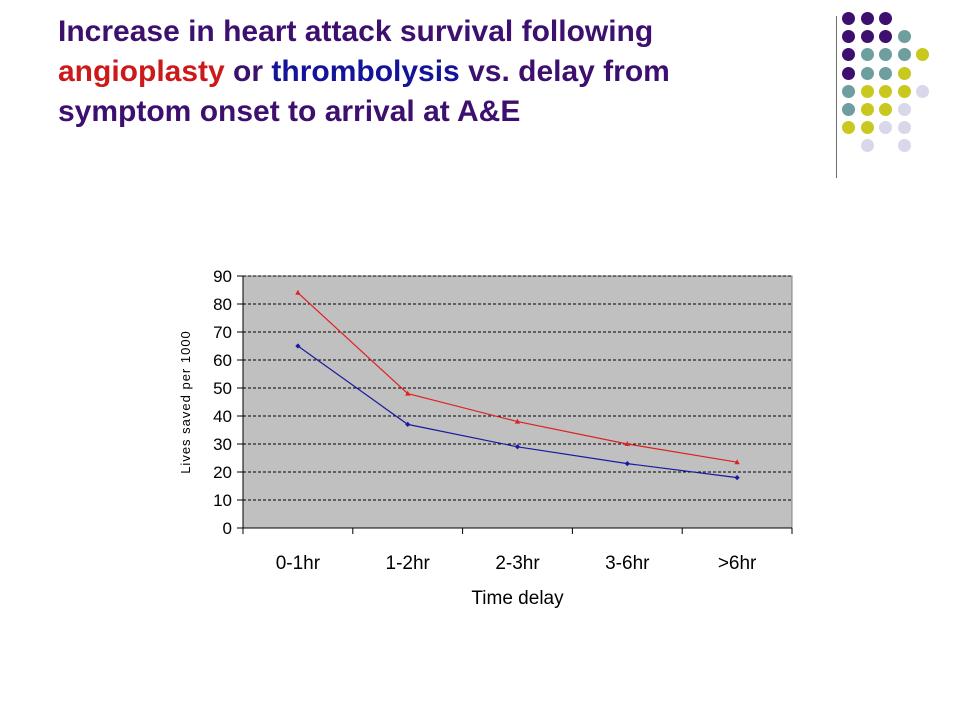 The image size is (960, 720). Describe the element at coordinates (222, 304) in the screenshot. I see `y-tick-label: 80` at that location.